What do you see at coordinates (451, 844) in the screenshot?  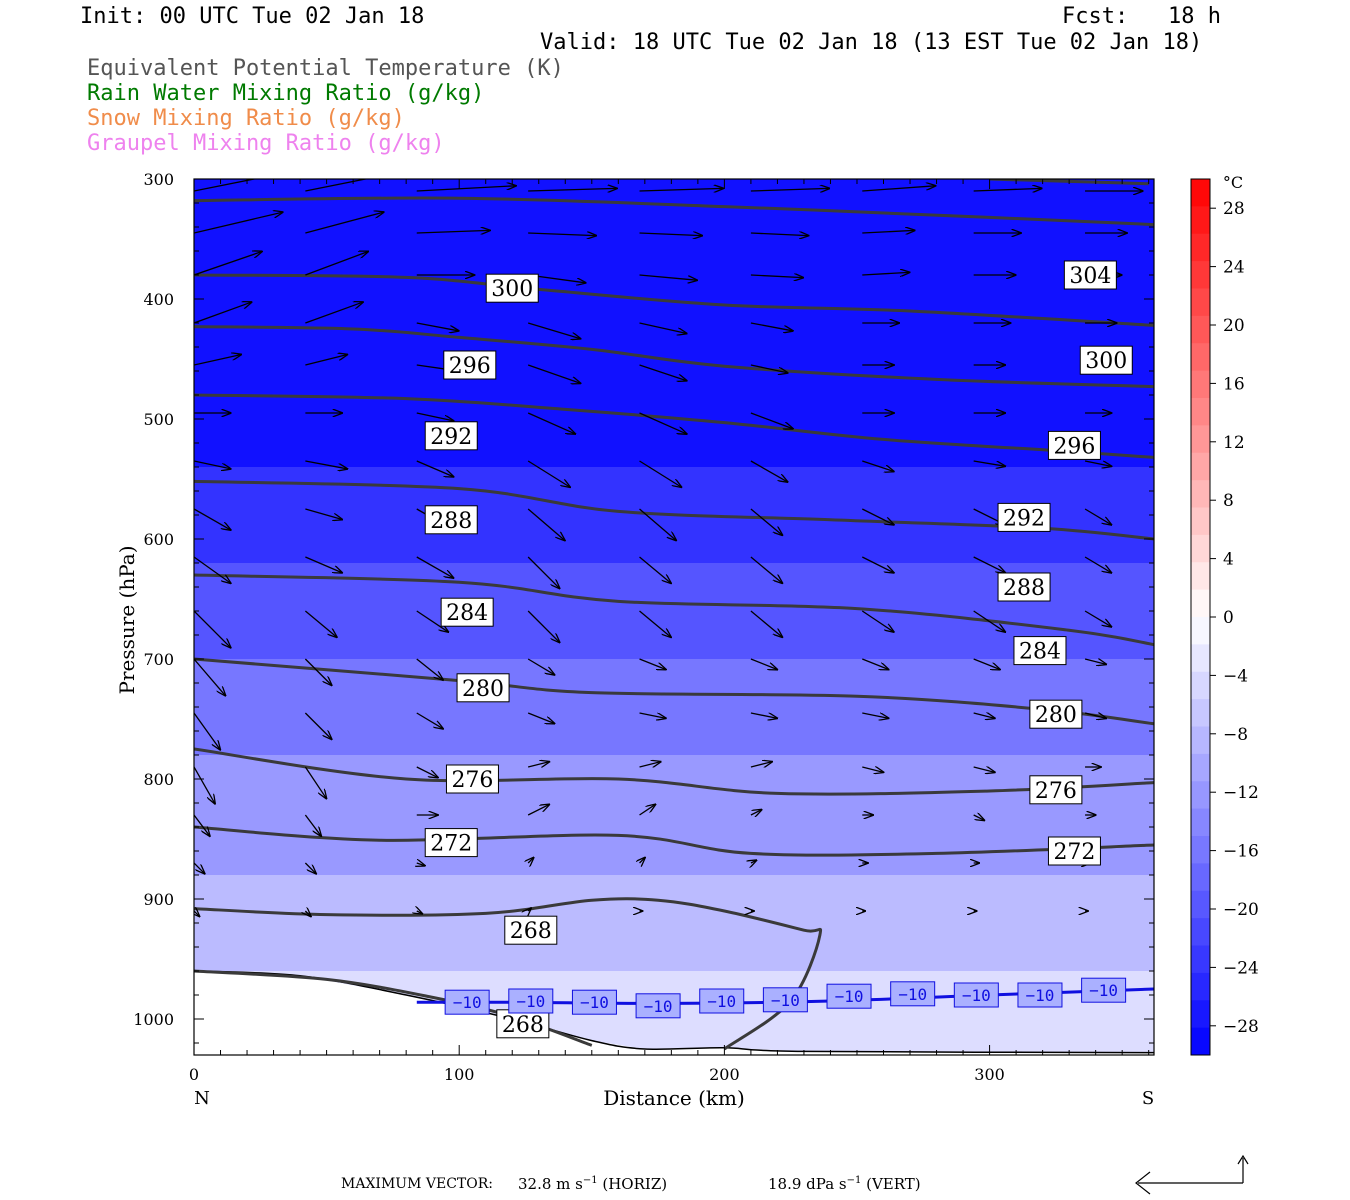 I see `isentrope-label: 272` at bounding box center [451, 844].